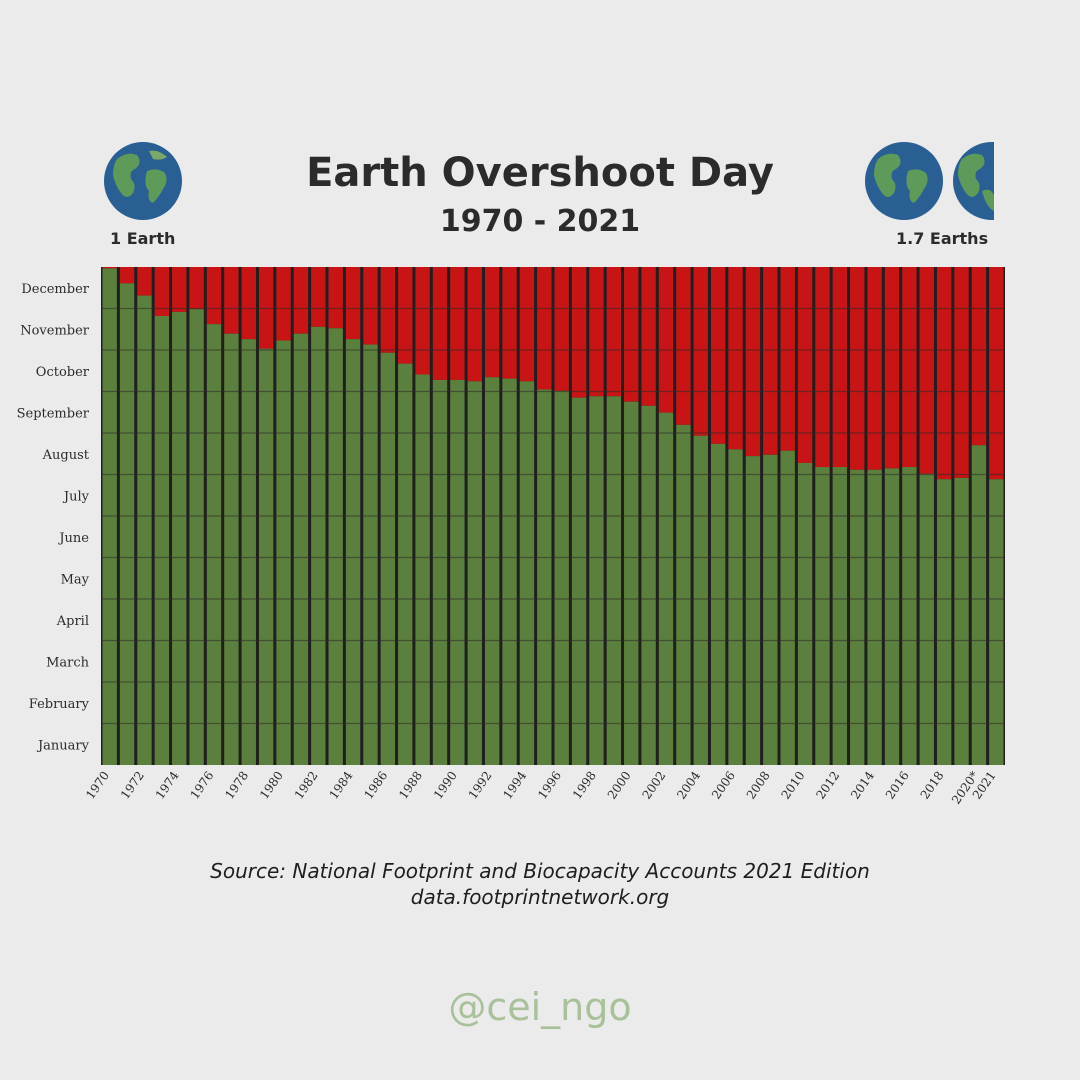 This screenshot has width=1080, height=1080. I want to click on bar-day-1972, so click(144, 530).